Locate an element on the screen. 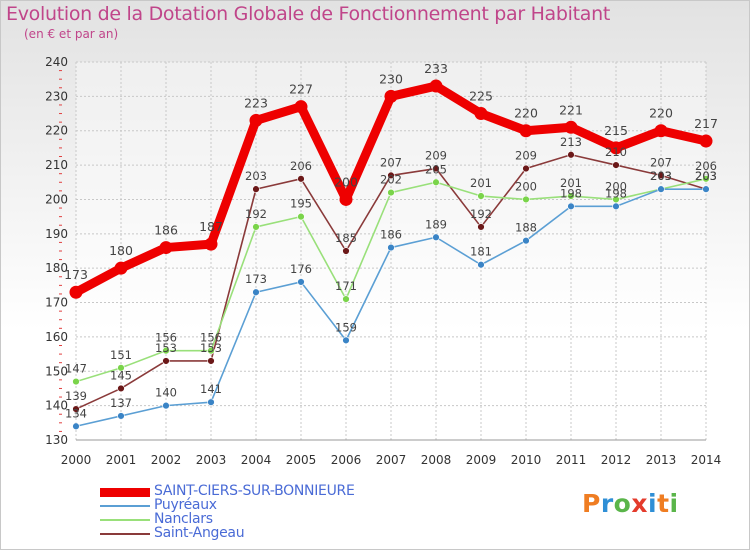 This screenshot has width=750, height=550. x-tick-label: 2008 is located at coordinates (436, 460).